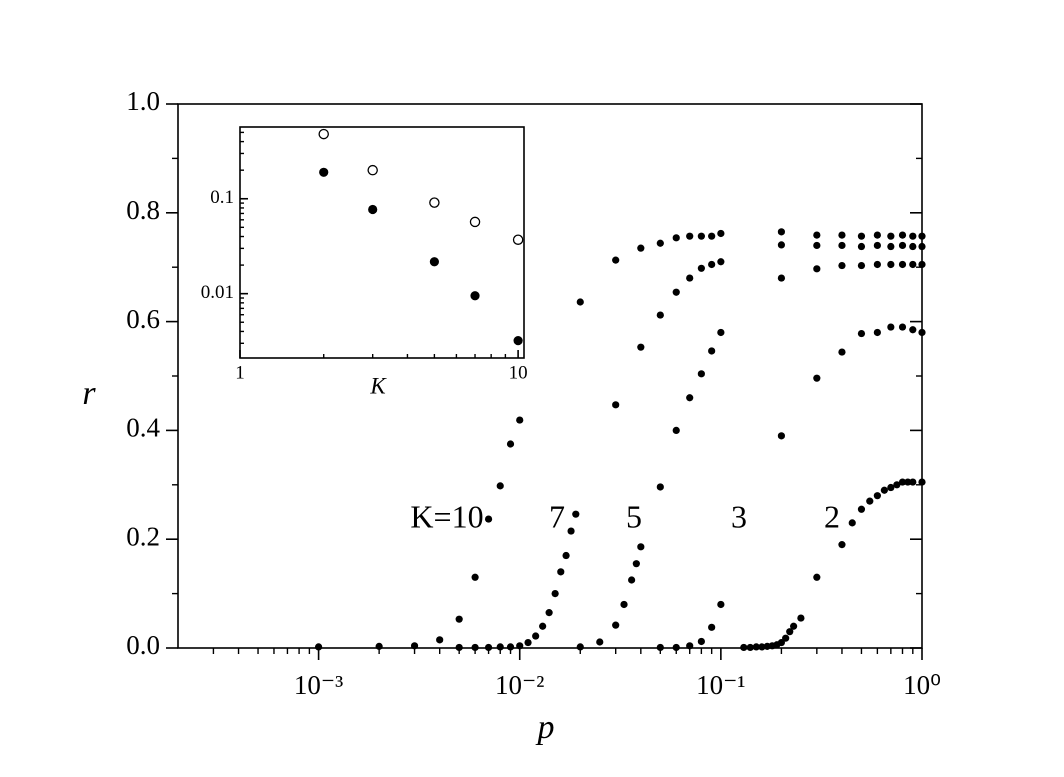 Image resolution: width=1064 pixels, height=777 pixels. I want to click on plot-frame, so click(382, 242).